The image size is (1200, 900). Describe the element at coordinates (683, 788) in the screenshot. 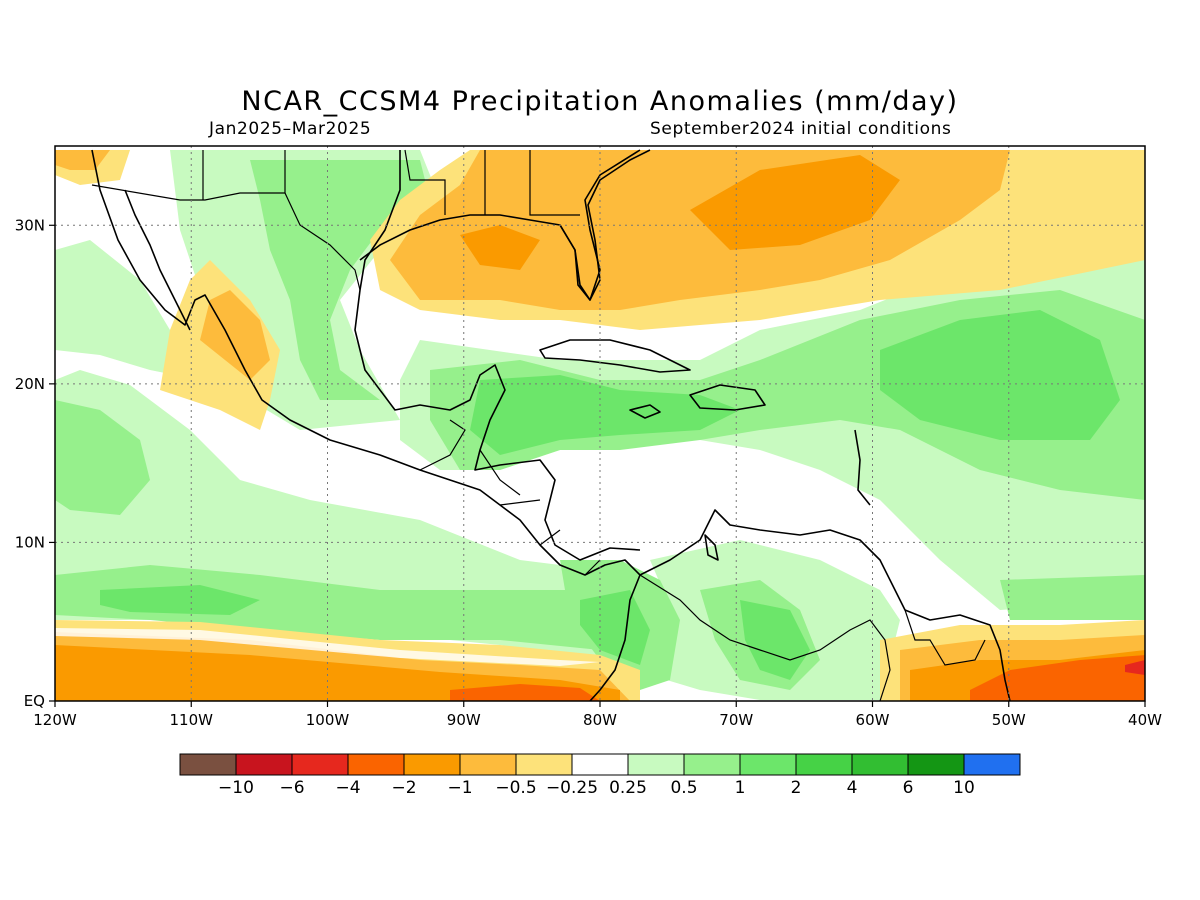

I see `colorbar-label: 0.5` at that location.